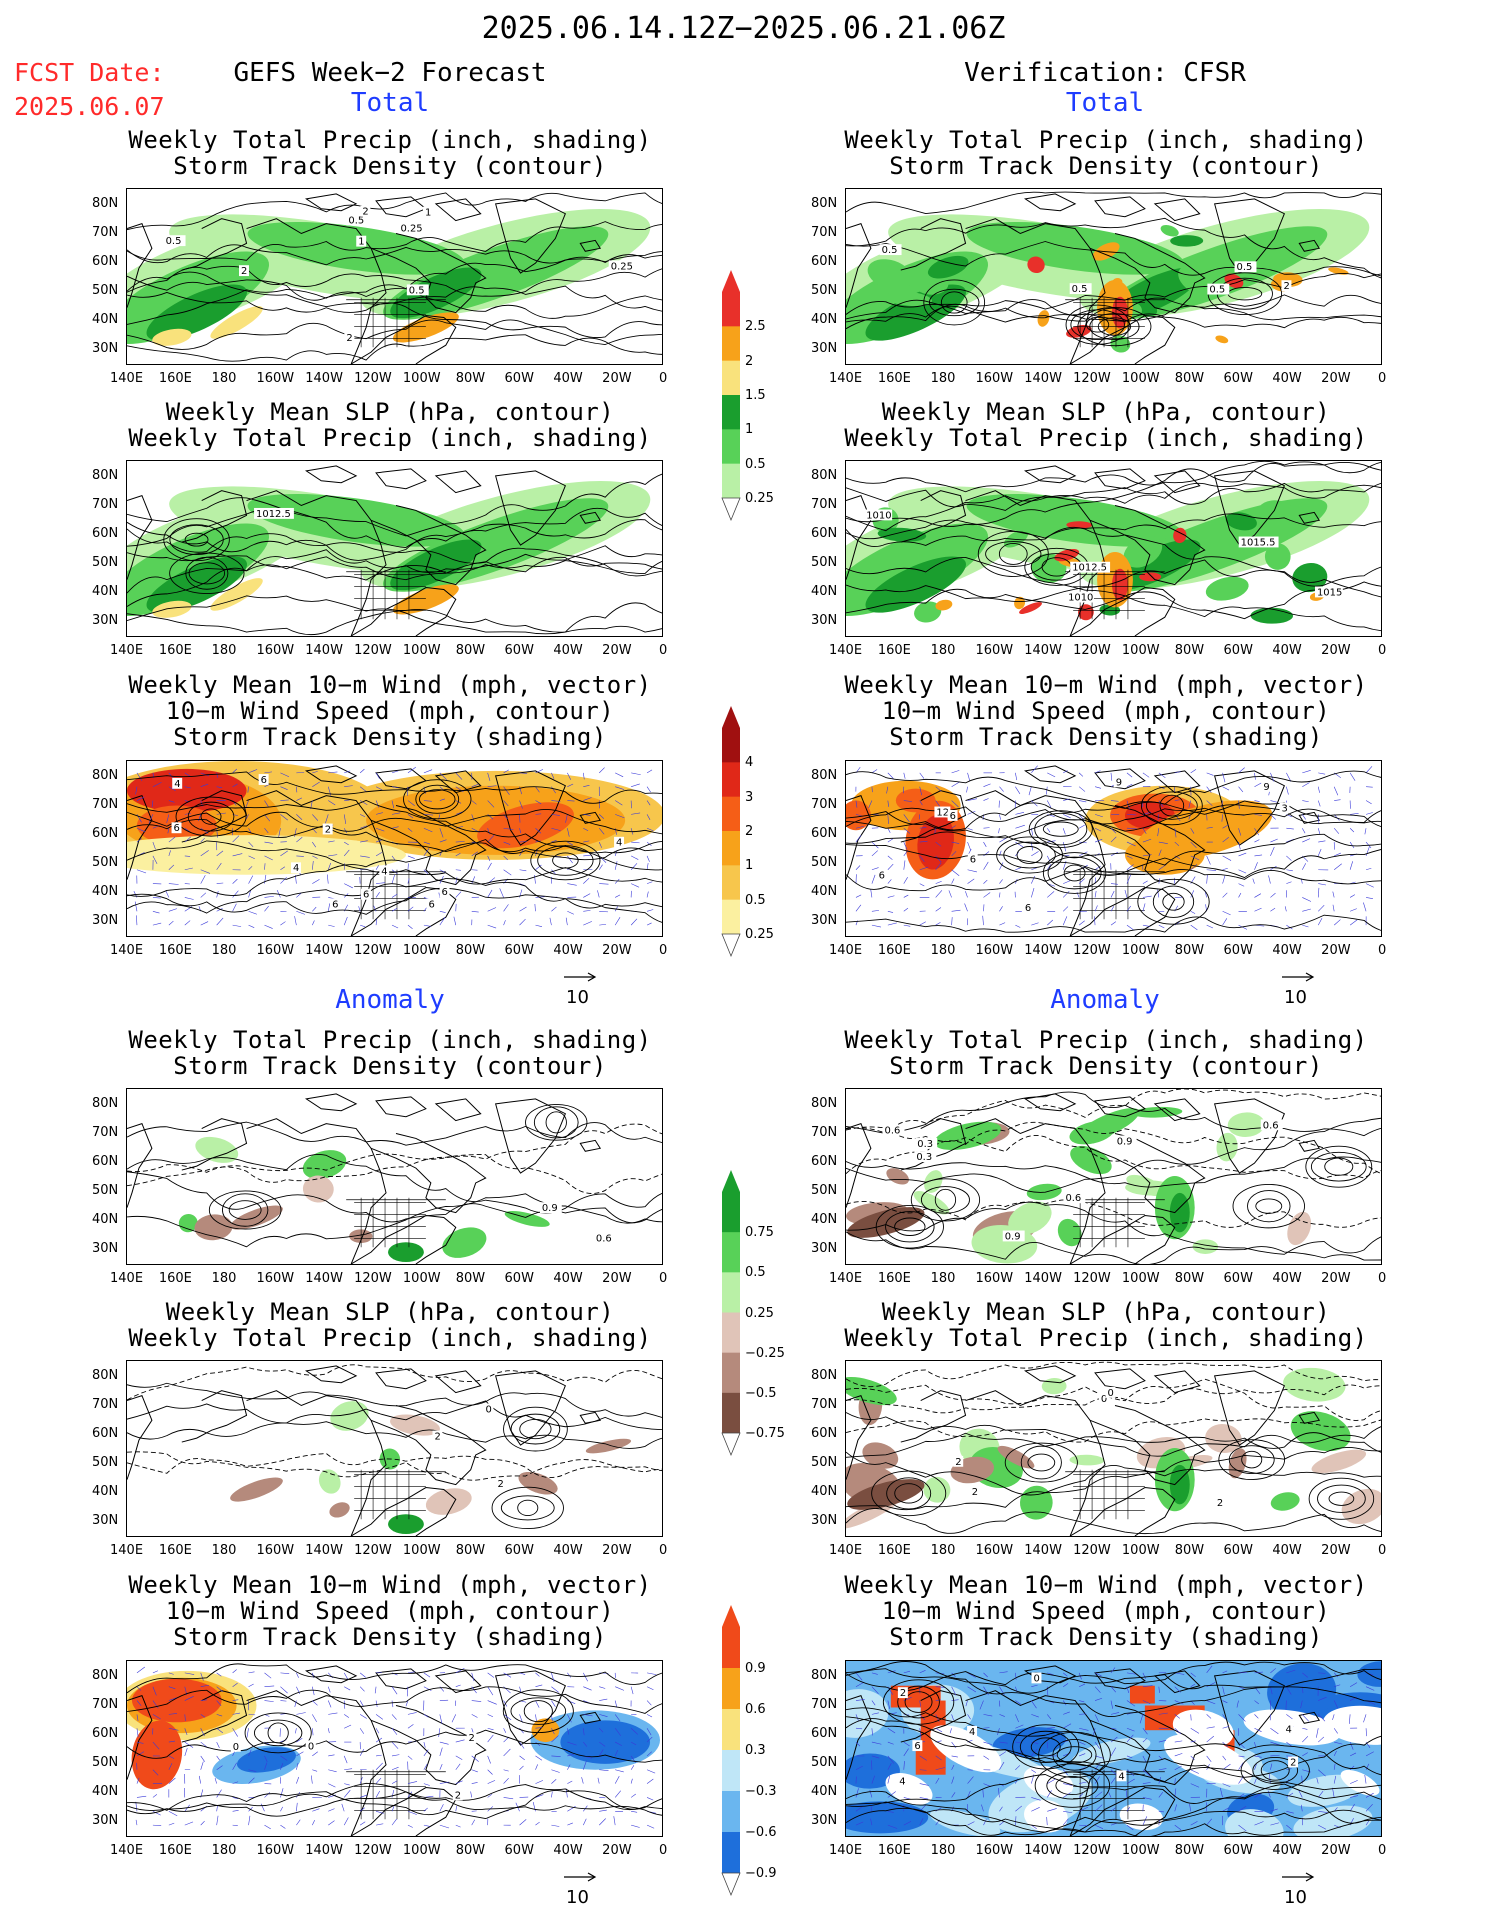 This screenshot has width=1487, height=1925. I want to click on longitude-tick-label: 140W, so click(324, 1850).